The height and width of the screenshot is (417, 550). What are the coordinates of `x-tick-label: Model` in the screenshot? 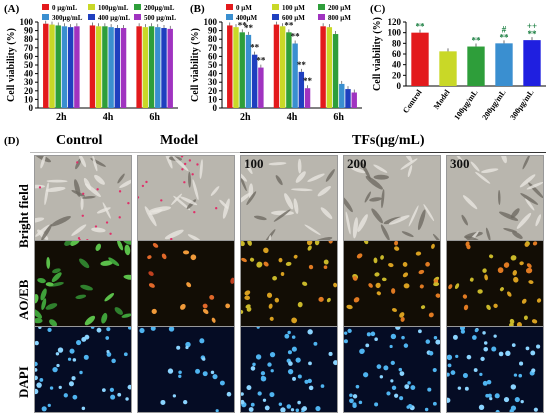 It's located at (442, 99).